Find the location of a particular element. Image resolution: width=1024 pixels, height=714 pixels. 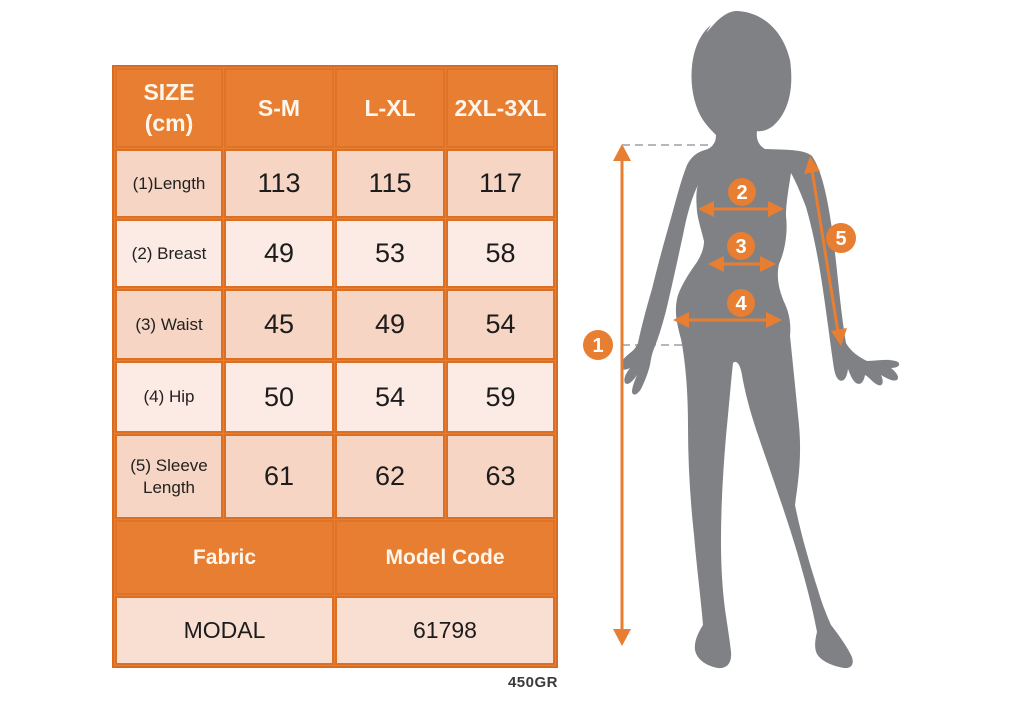

svg-text: 3 is located at coordinates (740, 247).